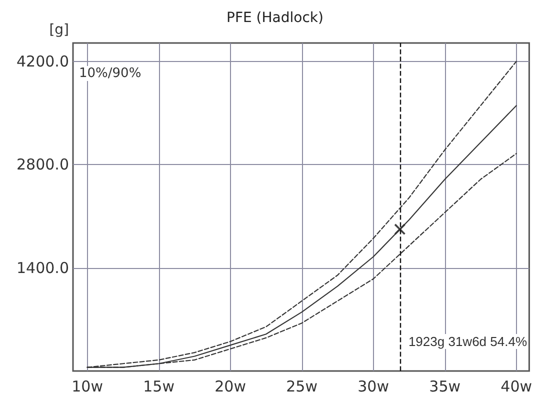 Image resolution: width=535 pixels, height=400 pixels. Describe the element at coordinates (158, 387) in the screenshot. I see `x-tick-label: 15w` at that location.